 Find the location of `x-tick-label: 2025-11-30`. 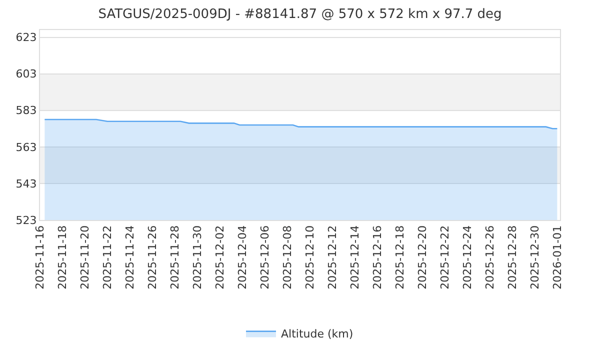

x-tick-label: 2025-11-30 is located at coordinates (197, 257).